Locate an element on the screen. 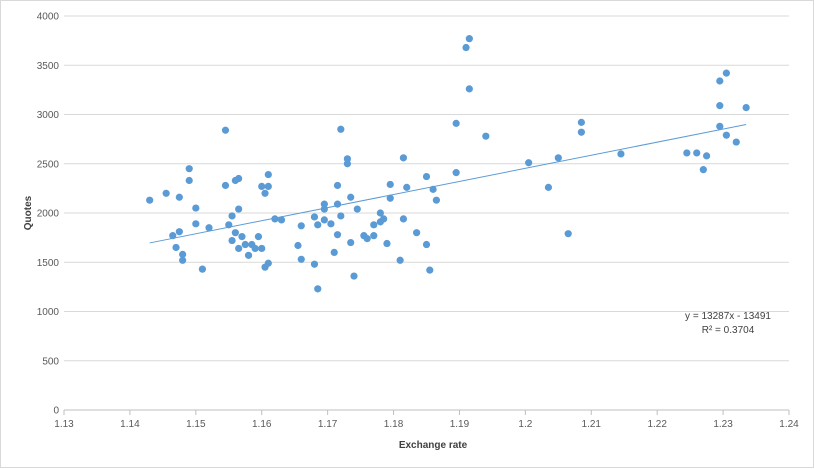  x-tick-label: 1.23 is located at coordinates (723, 424).